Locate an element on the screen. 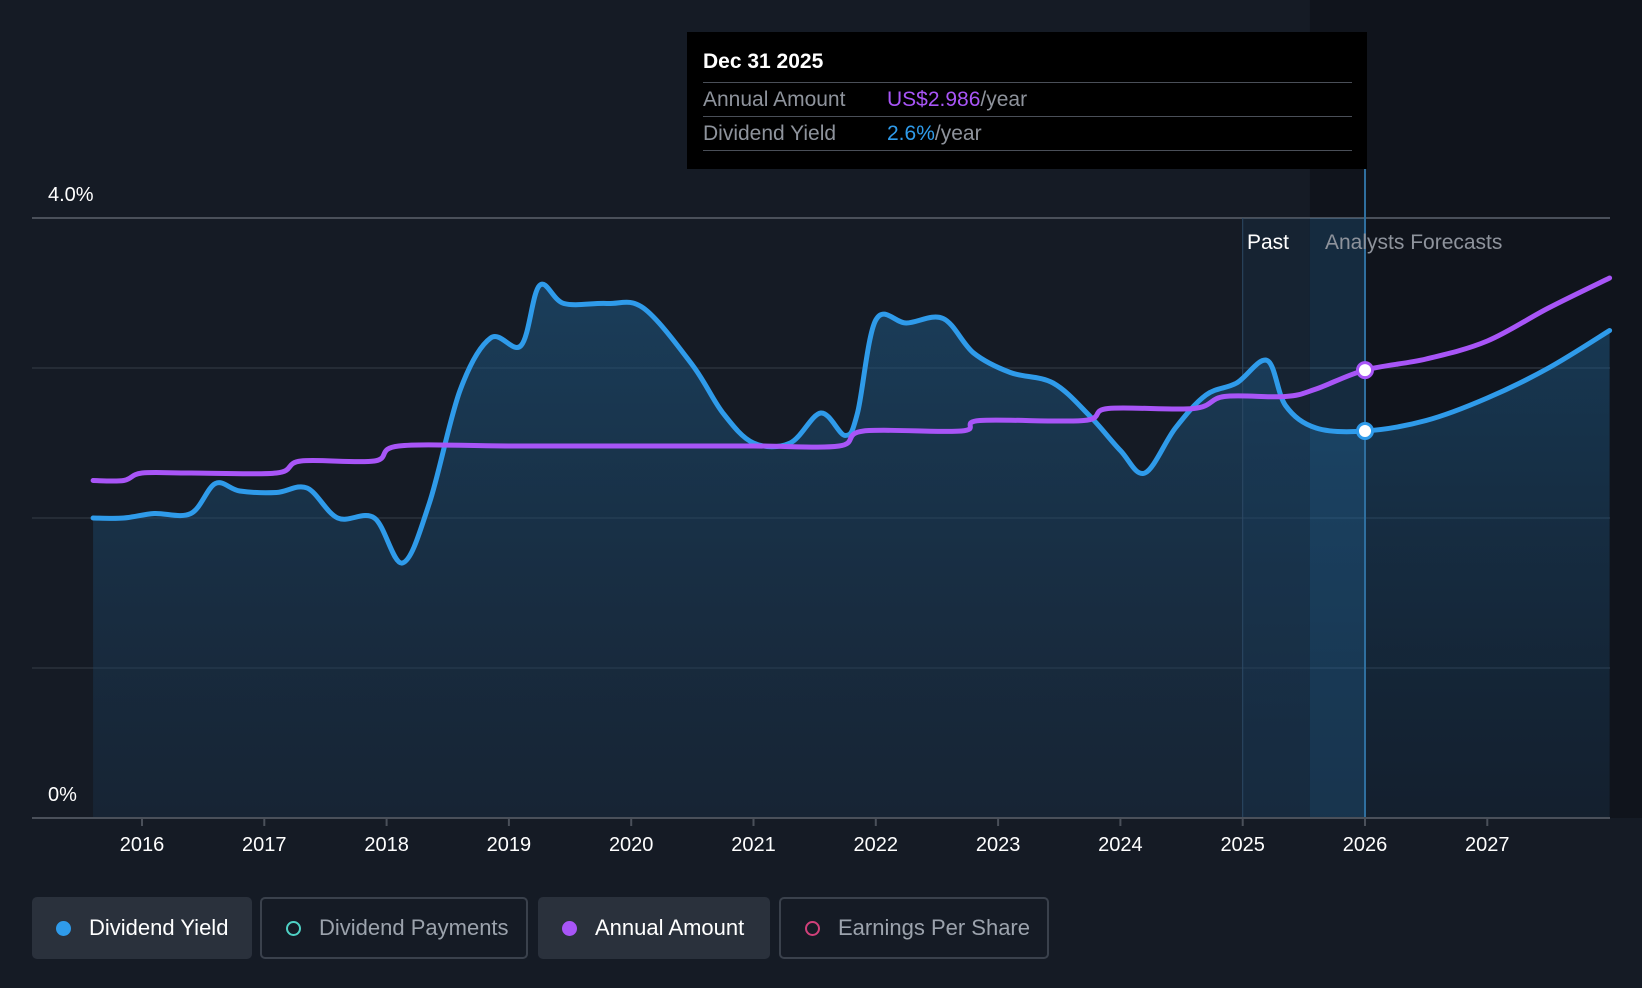  legend-label: Earnings Per Share is located at coordinates (934, 927).